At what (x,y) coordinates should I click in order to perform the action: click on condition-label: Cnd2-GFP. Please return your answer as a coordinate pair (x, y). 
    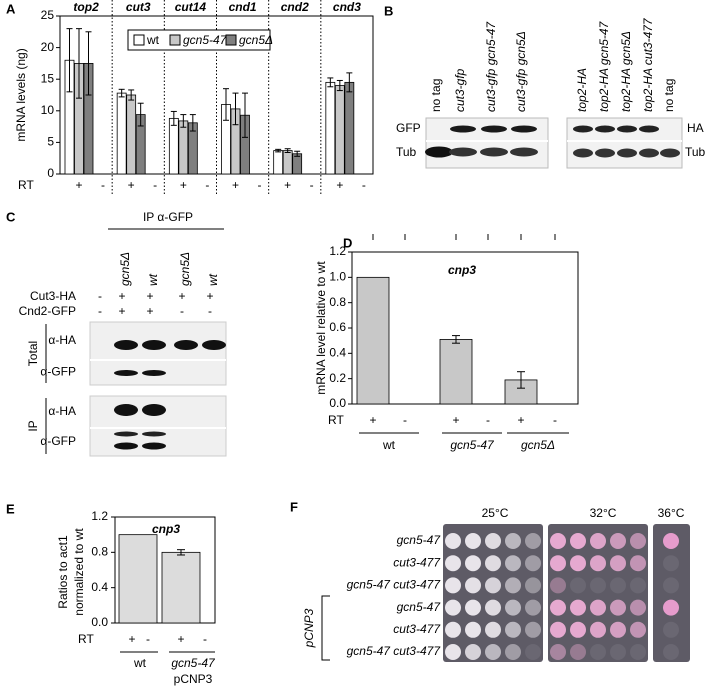
    Looking at the image, I should click on (47, 311).